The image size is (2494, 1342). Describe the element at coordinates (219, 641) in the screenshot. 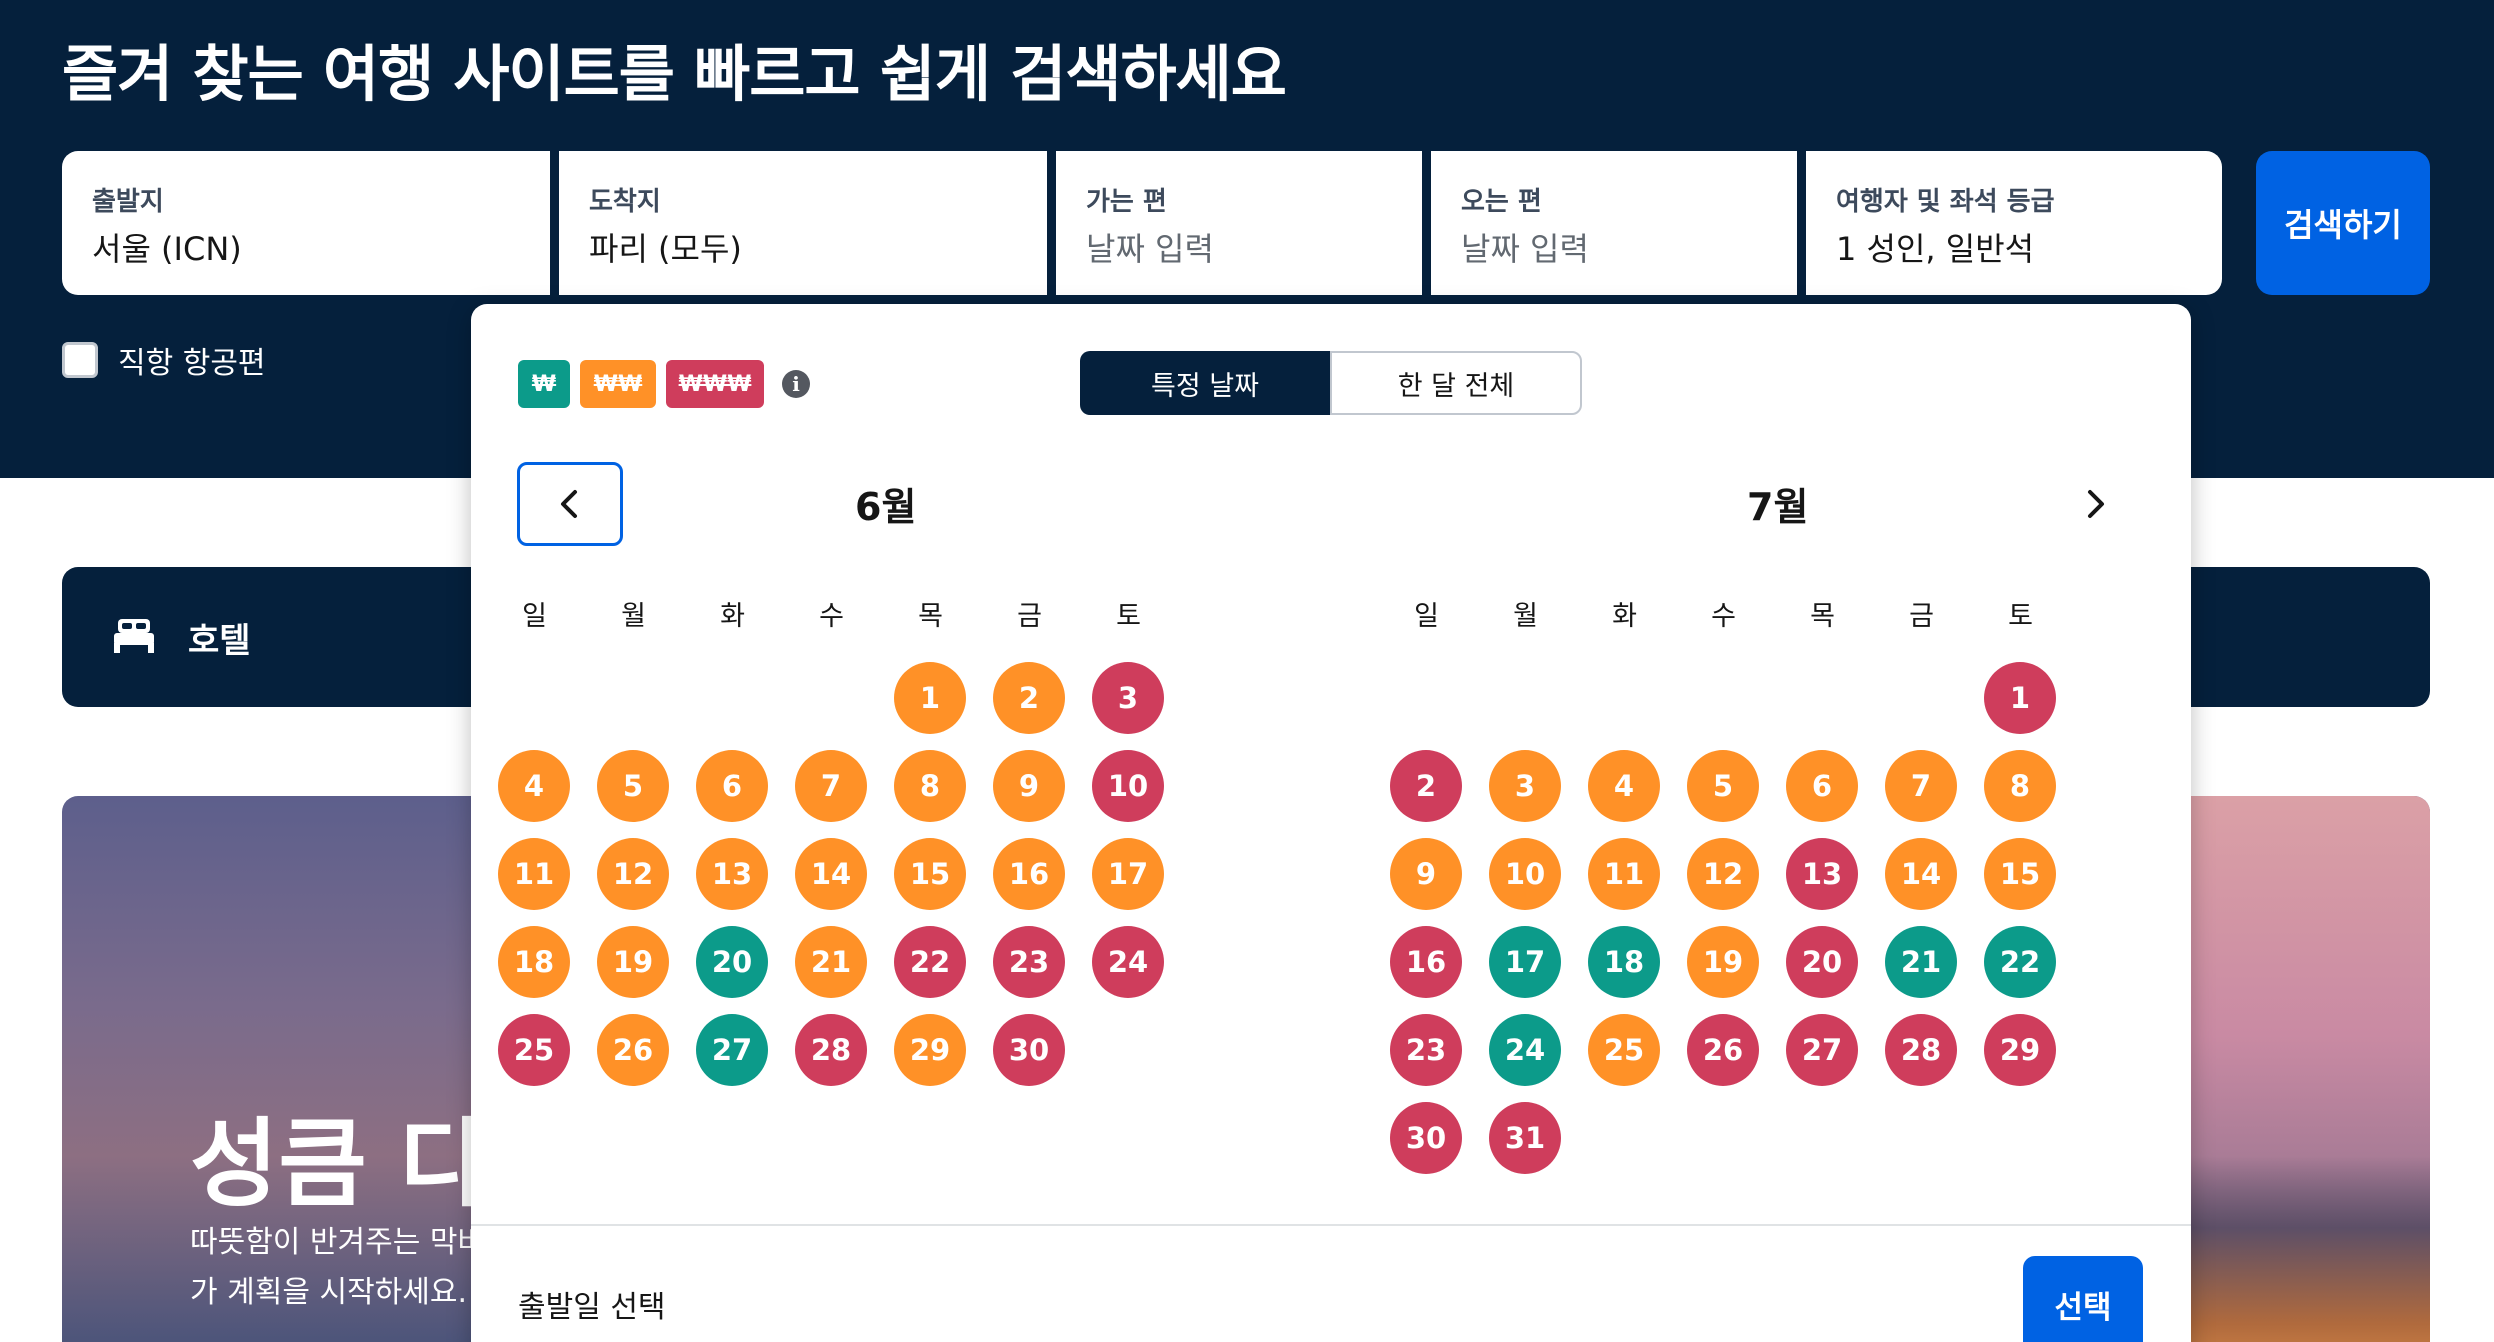

I see `hotel-label: 호텔` at that location.